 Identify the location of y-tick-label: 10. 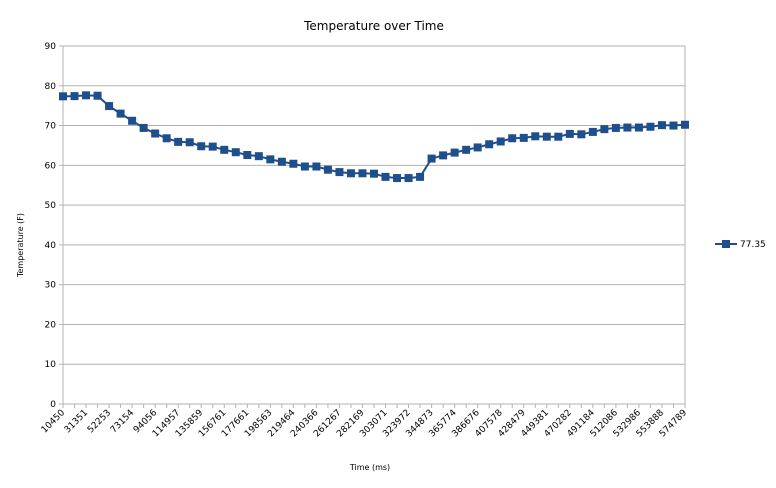
(51, 365).